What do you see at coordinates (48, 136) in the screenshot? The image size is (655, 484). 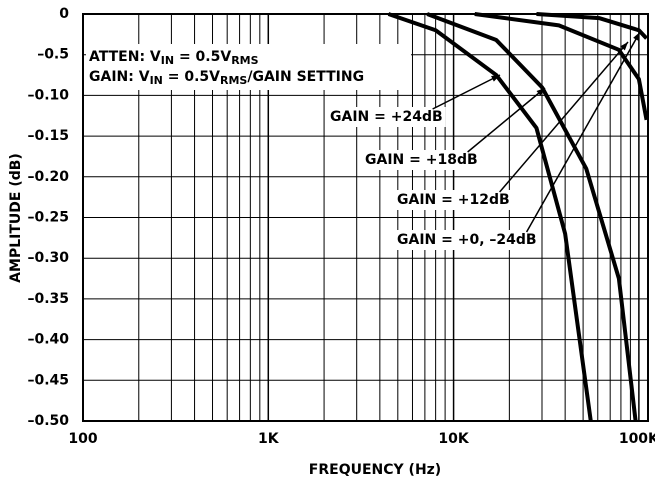 I see `y-tick-label: –0.15` at bounding box center [48, 136].